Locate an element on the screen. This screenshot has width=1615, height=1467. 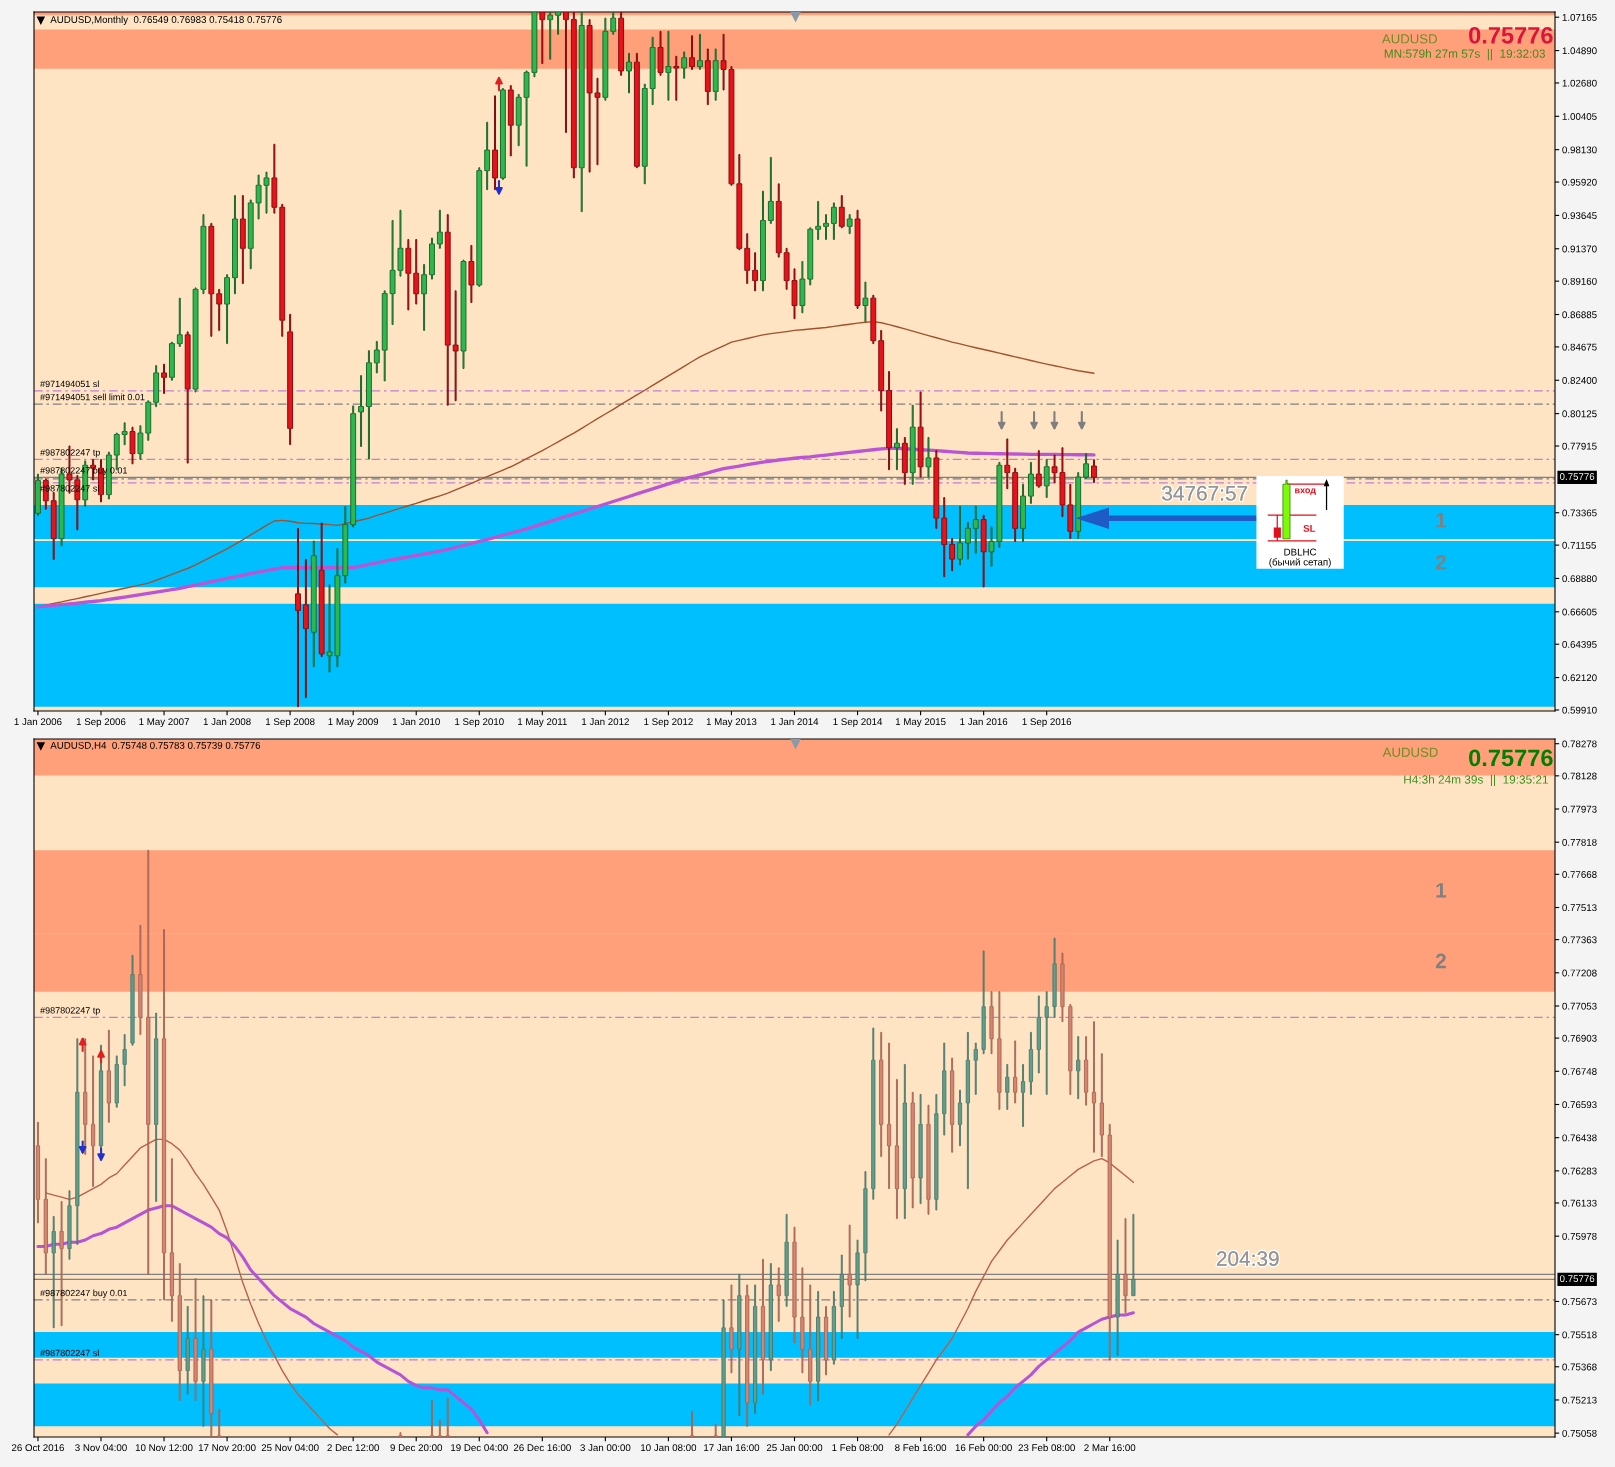
x-tick-label: 1 Sep 2006 is located at coordinates (101, 723).